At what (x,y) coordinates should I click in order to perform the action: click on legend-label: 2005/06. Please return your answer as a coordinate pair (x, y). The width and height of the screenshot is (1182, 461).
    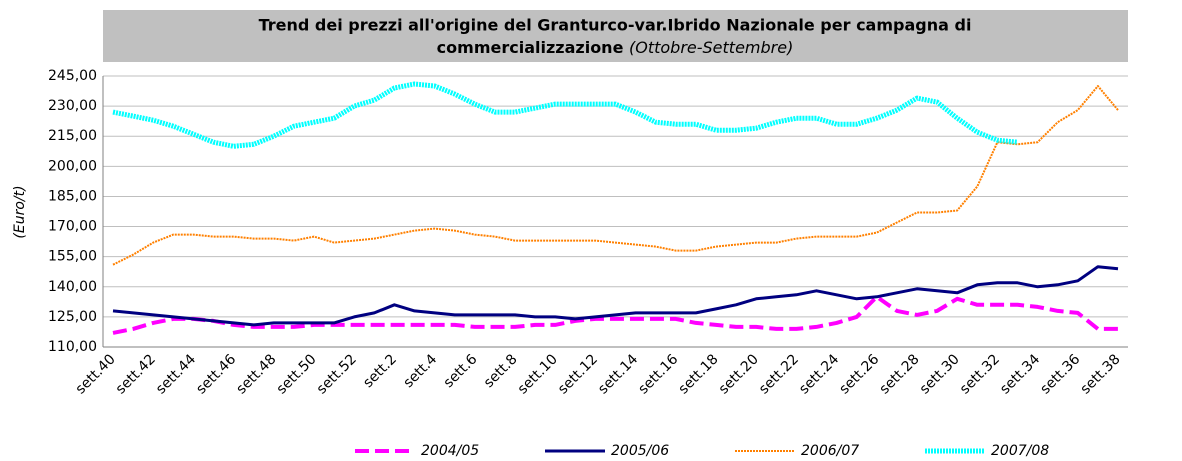
    Looking at the image, I should click on (640, 451).